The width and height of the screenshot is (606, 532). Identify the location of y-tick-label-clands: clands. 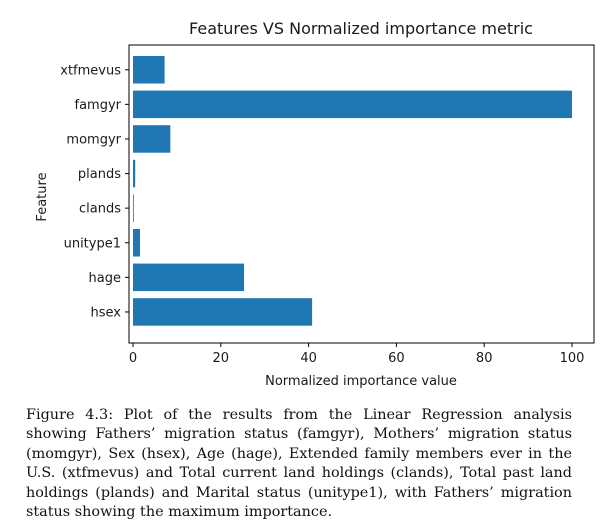
(100, 209).